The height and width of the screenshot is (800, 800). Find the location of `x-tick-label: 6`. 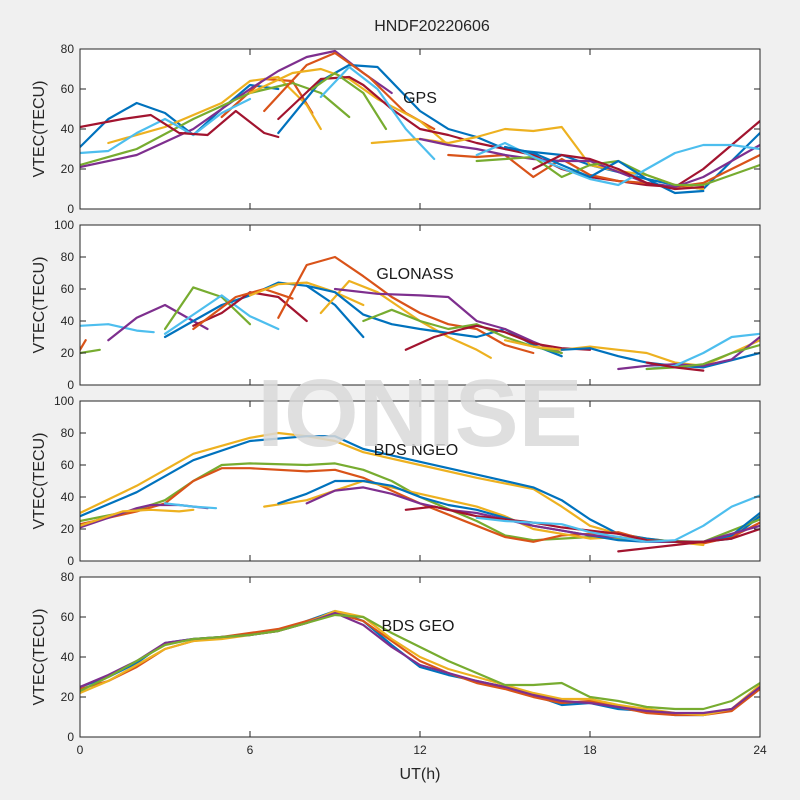

x-tick-label: 6 is located at coordinates (250, 750).